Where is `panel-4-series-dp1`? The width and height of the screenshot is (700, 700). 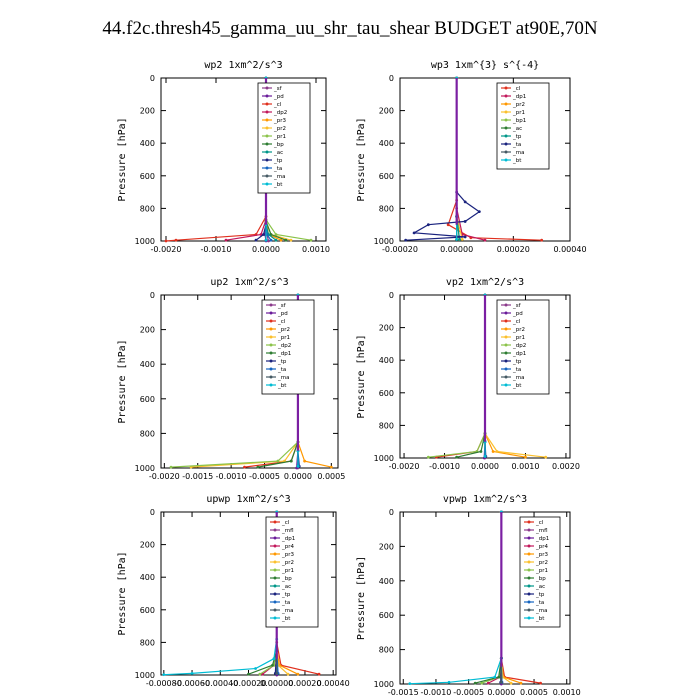 panel-4-series-dp1 is located at coordinates (471, 376).